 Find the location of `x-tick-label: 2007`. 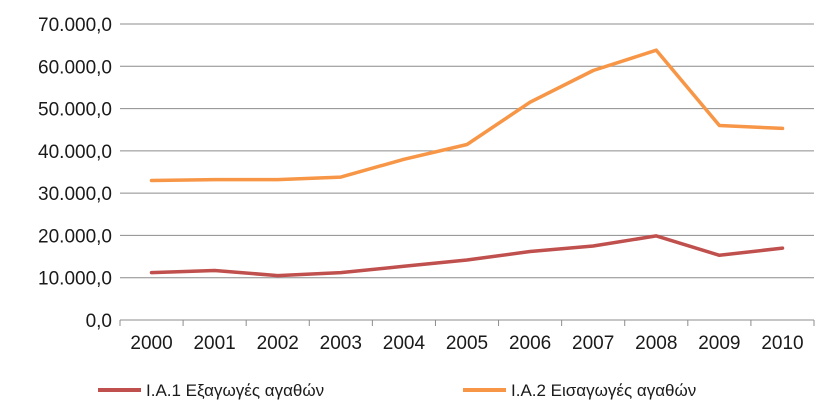

x-tick-label: 2007 is located at coordinates (593, 343).